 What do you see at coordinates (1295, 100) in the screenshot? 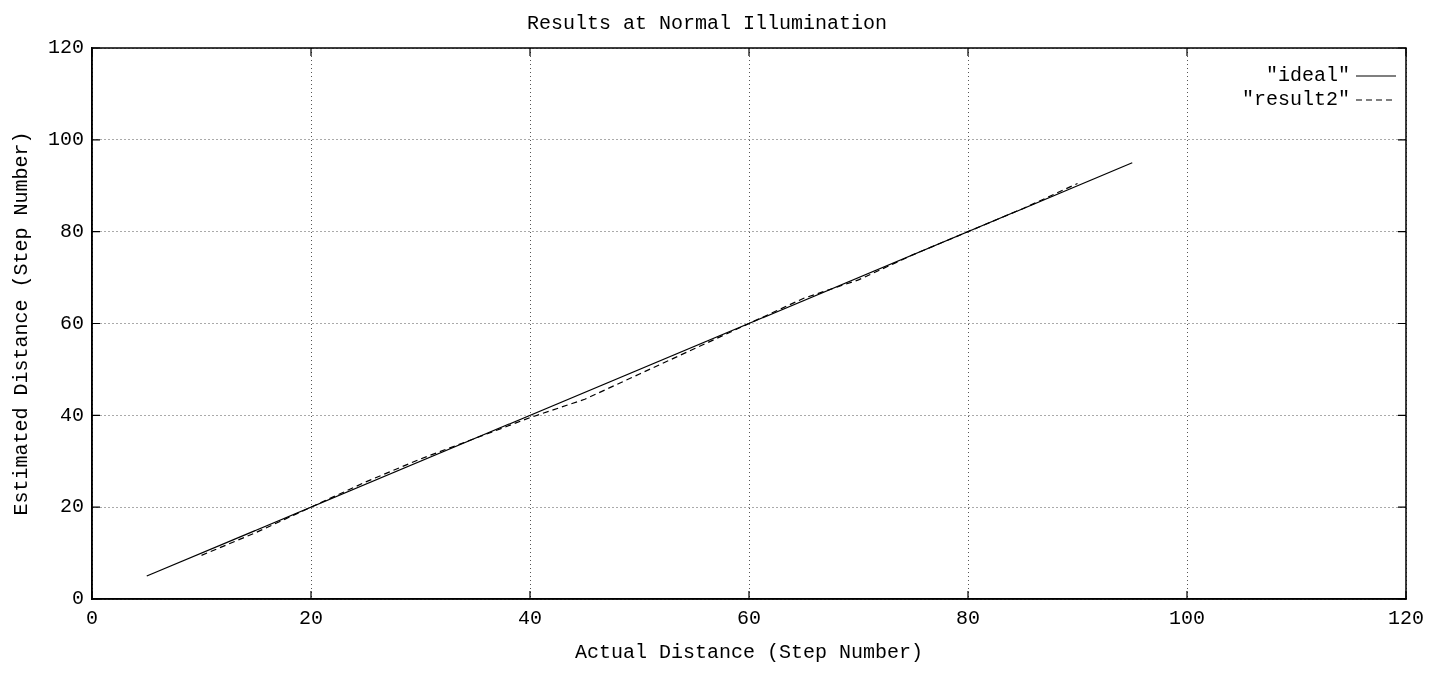
I see `legend-label: "result2"` at bounding box center [1295, 100].